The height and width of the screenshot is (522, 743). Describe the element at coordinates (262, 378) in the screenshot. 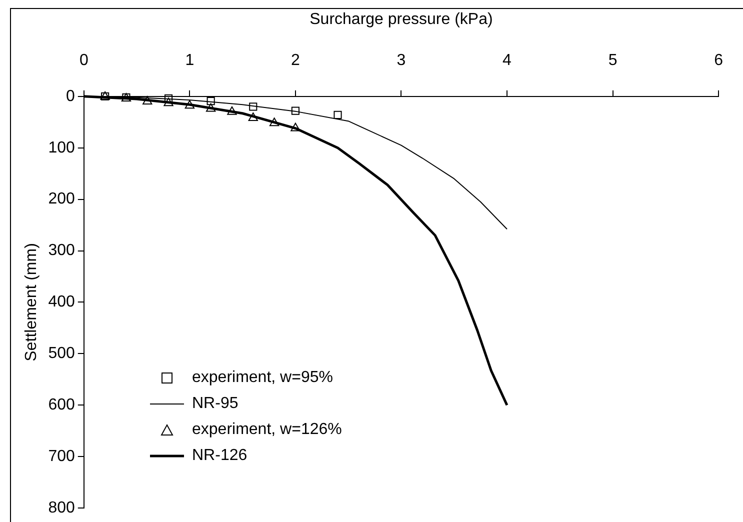

I see `legend-label: experiment, w=95%` at that location.